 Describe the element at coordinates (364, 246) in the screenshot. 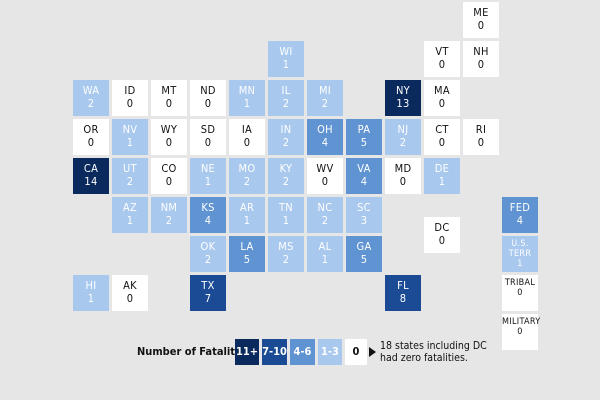

I see `tile-label: GA` at that location.